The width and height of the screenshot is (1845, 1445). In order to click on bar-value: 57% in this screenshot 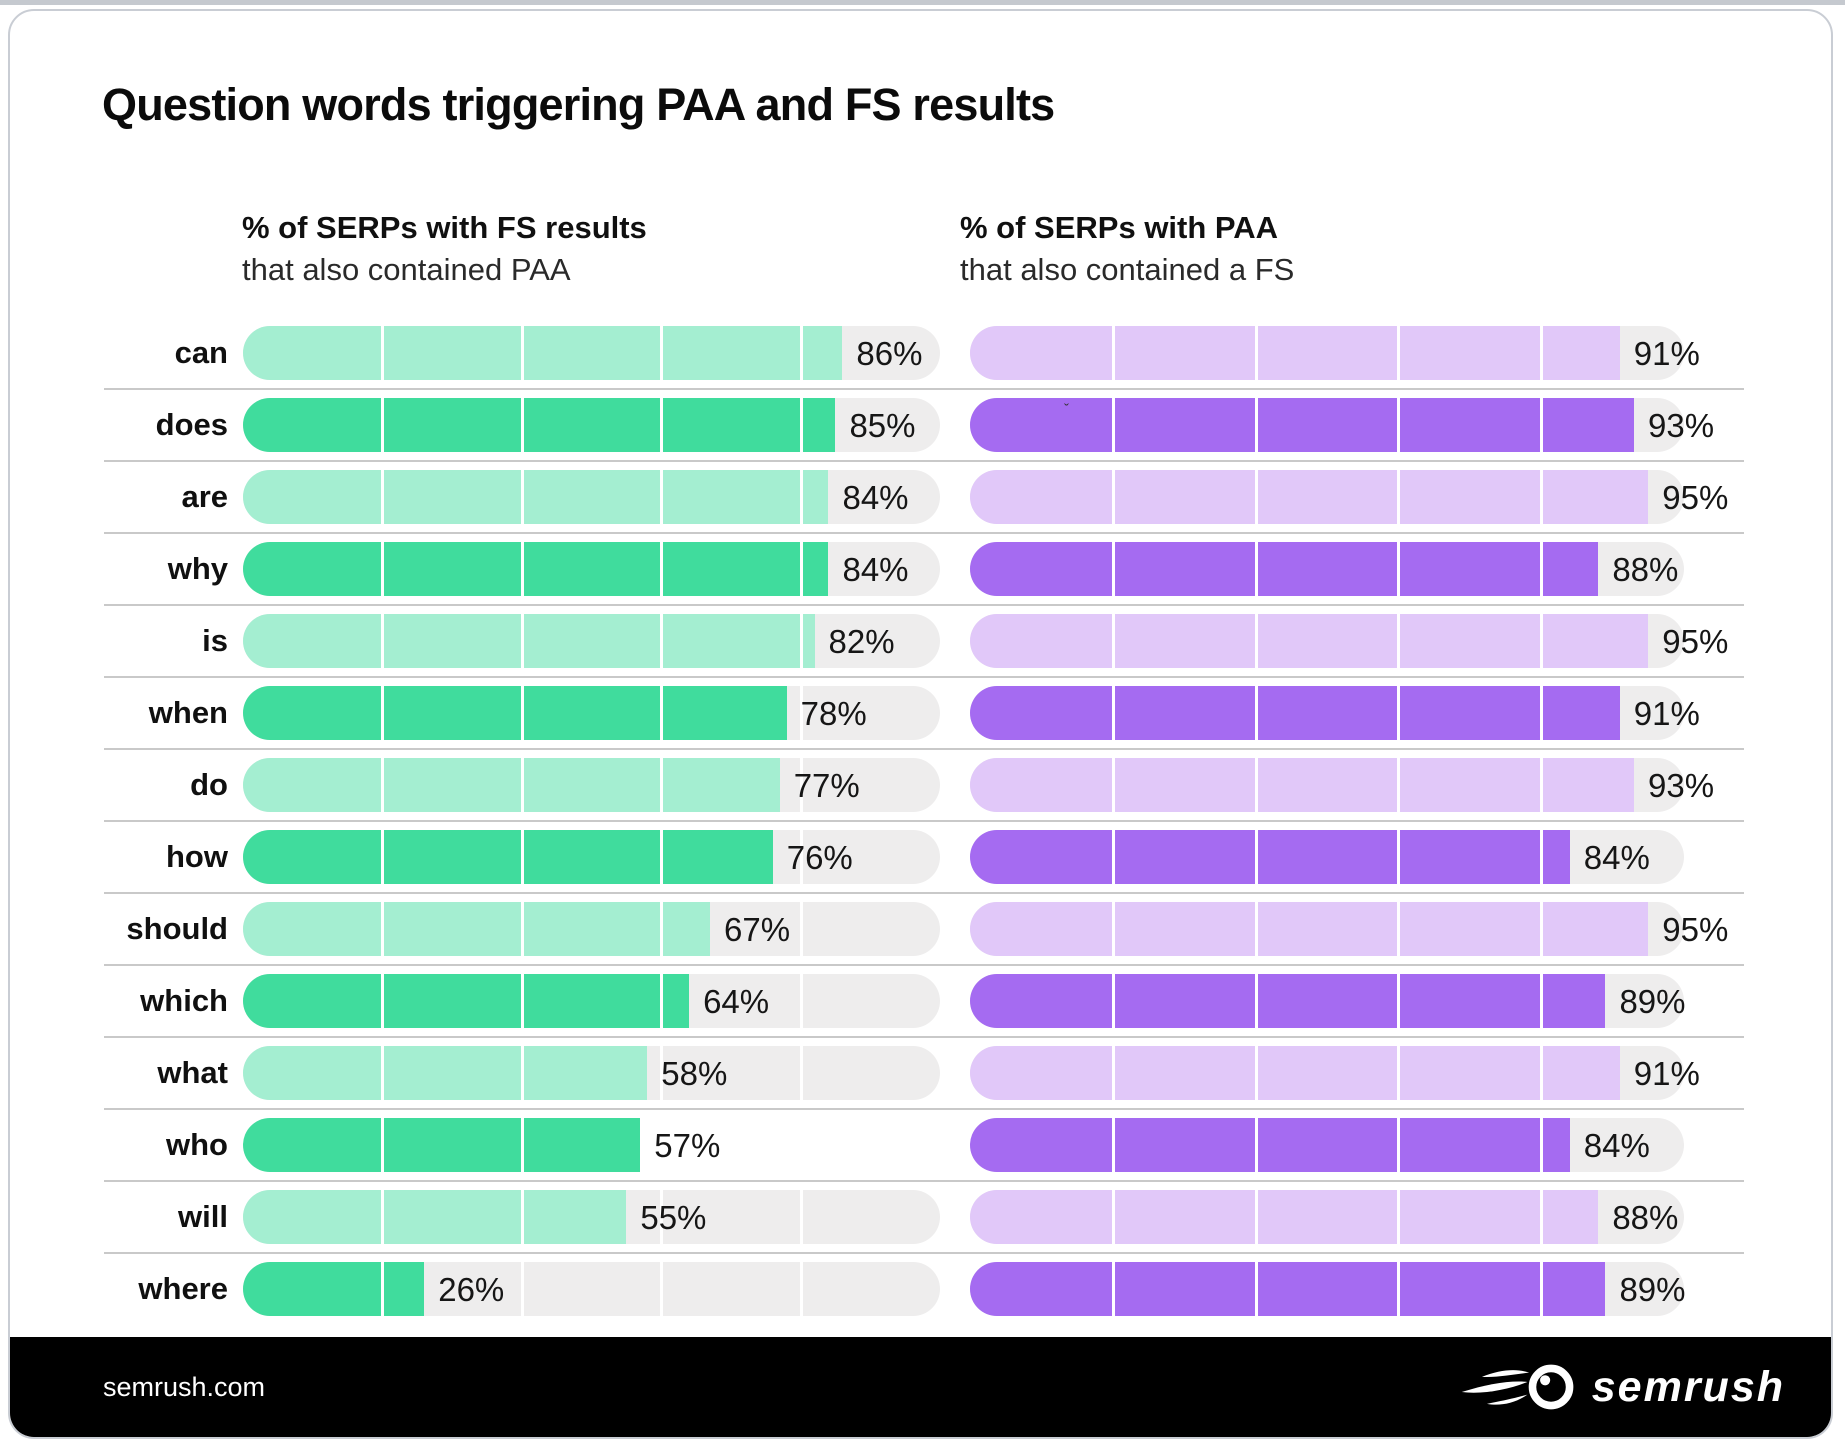, I will do `click(687, 1145)`.